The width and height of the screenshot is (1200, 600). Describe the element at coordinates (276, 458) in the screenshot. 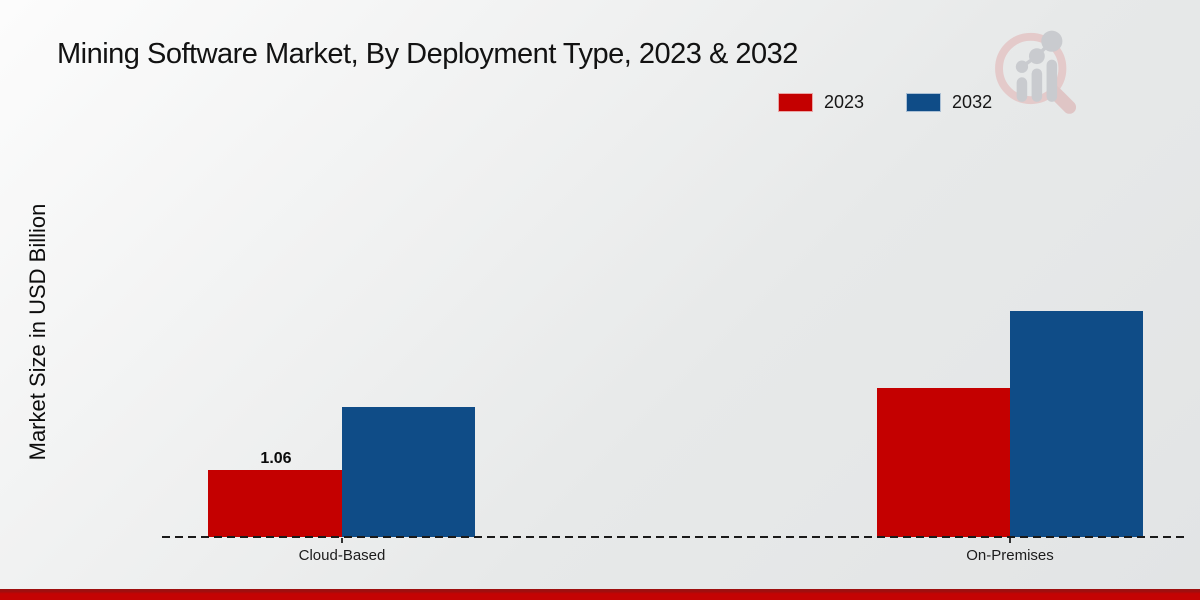

I see `bar-value-label: 1.06` at that location.